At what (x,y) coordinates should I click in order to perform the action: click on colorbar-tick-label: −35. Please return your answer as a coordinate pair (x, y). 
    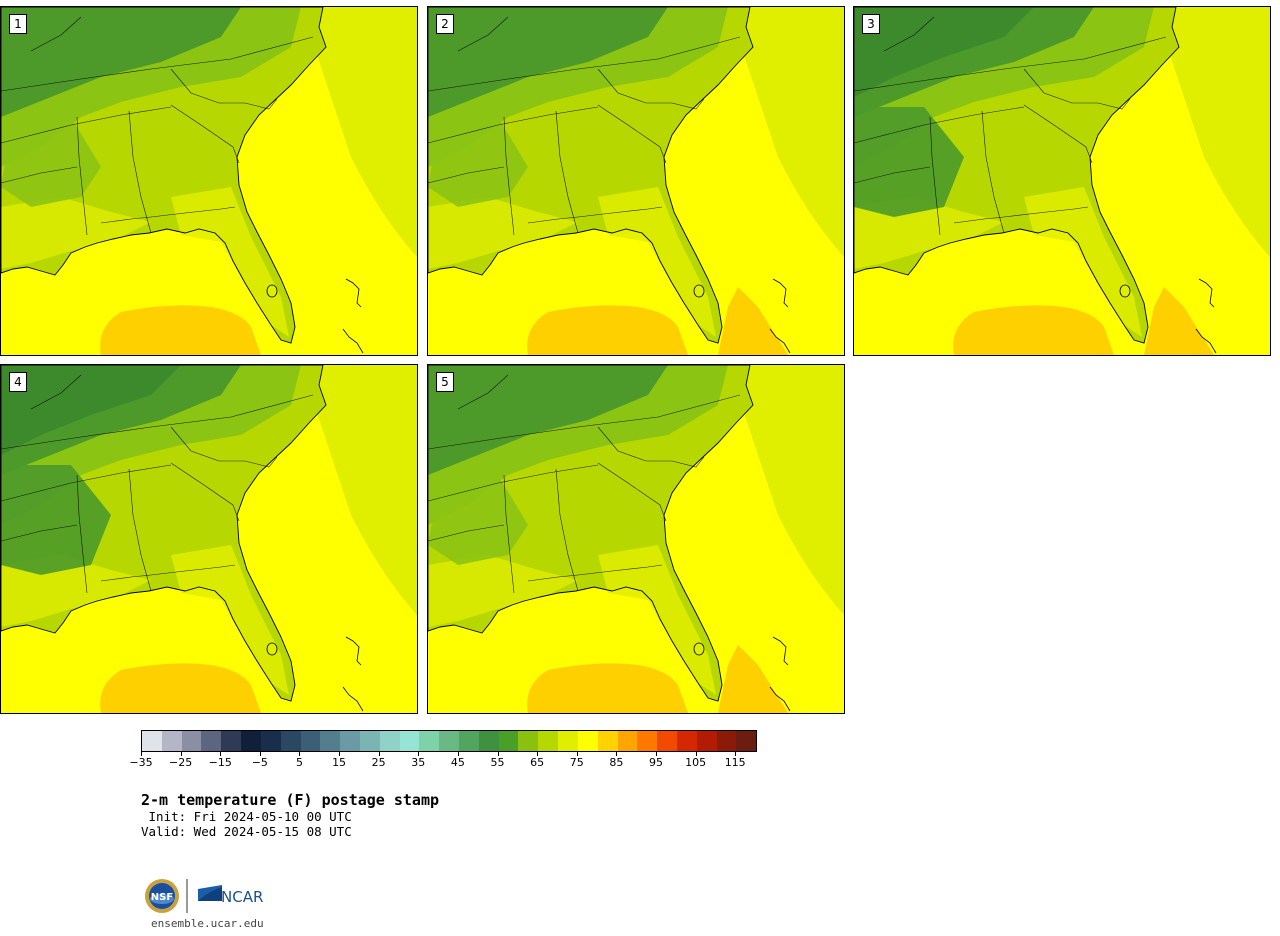
    Looking at the image, I should click on (141, 762).